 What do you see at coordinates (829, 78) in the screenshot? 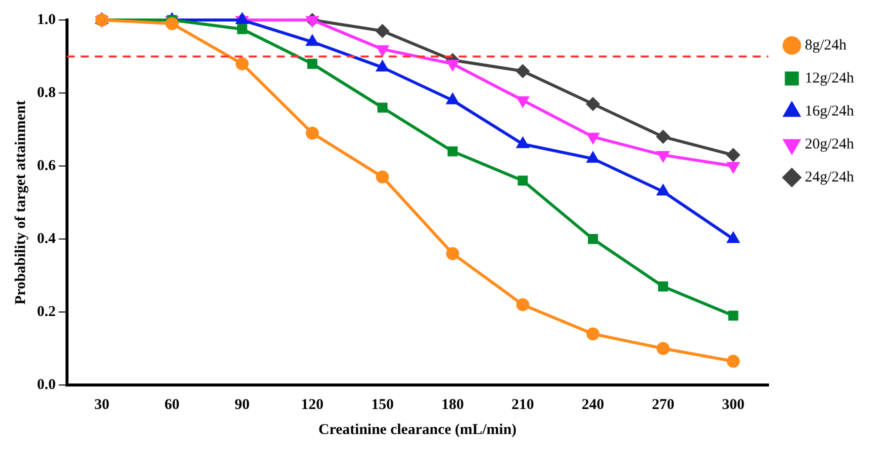
I see `legend-label: 12g/24h` at bounding box center [829, 78].